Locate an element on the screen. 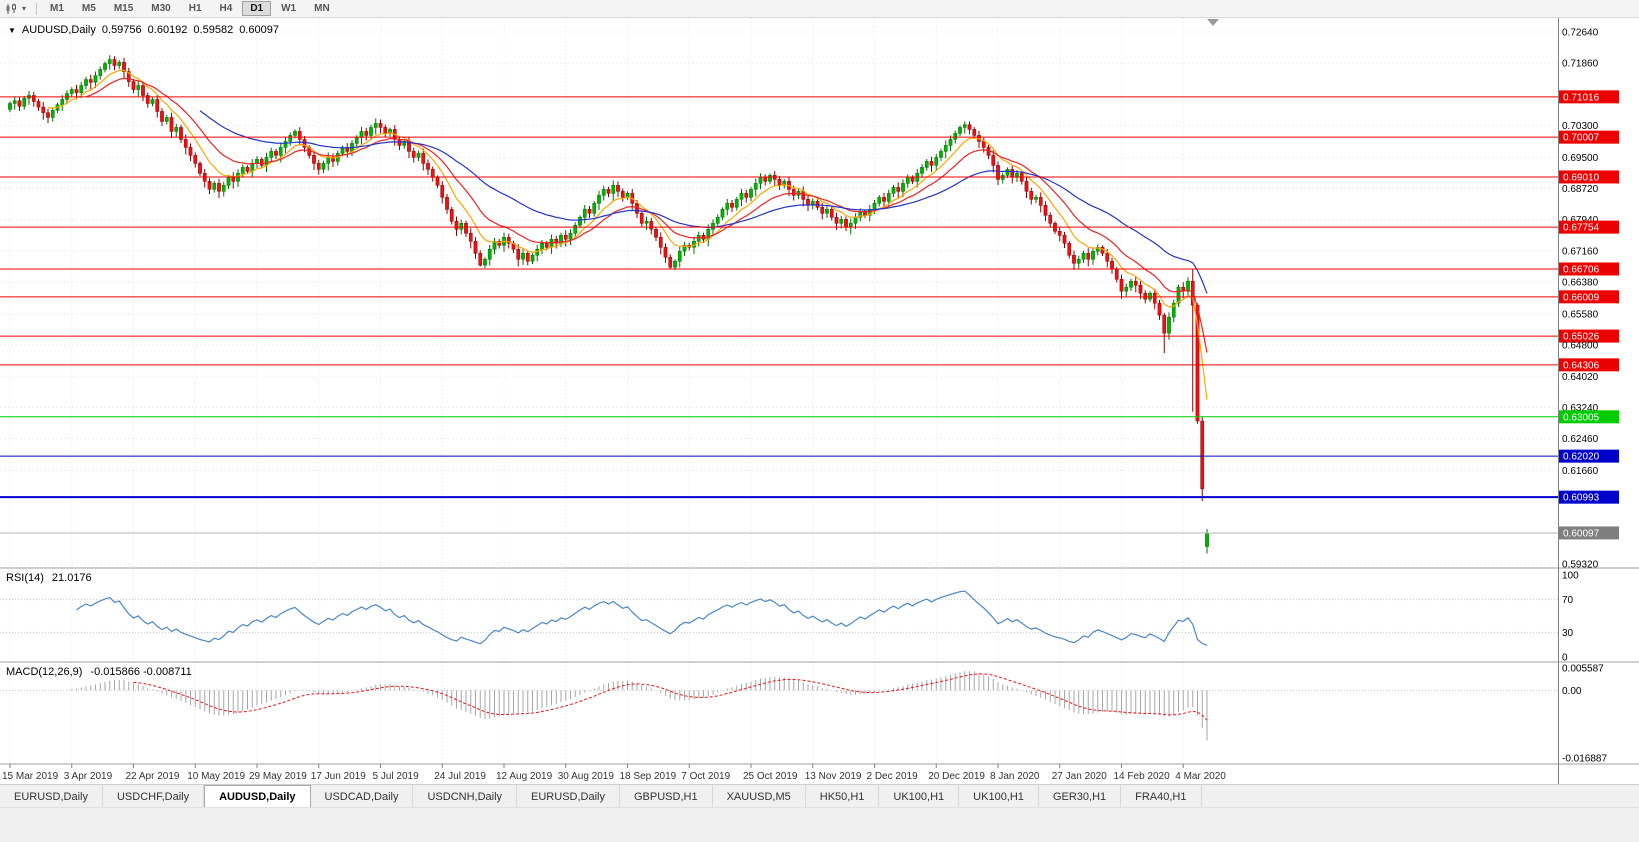 The height and width of the screenshot is (842, 1639). timeframe-button-h4: H4 is located at coordinates (226, 8).